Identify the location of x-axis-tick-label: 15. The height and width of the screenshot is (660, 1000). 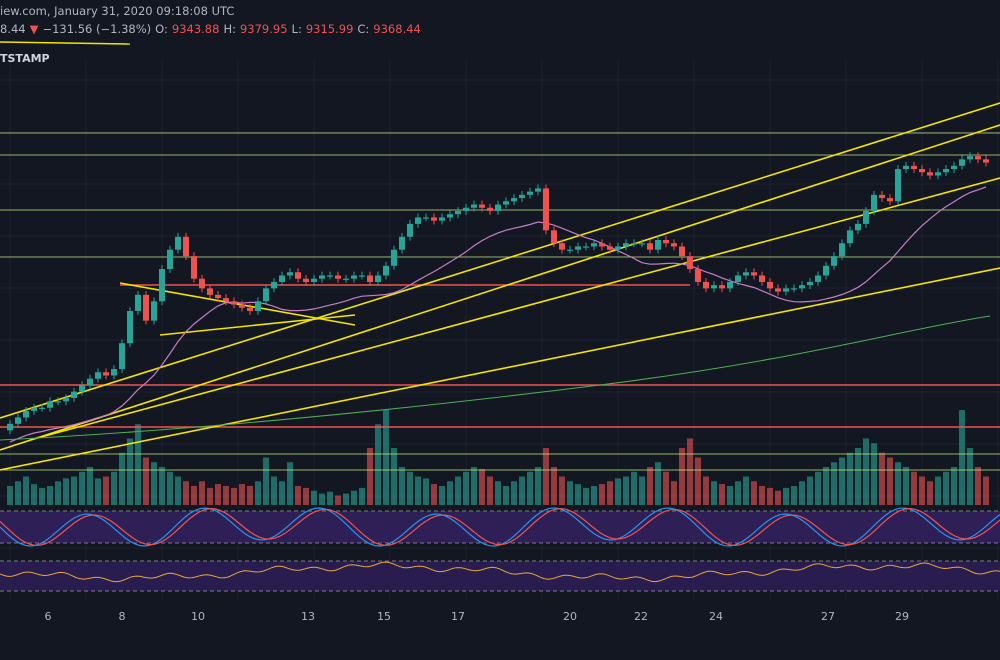
(384, 616).